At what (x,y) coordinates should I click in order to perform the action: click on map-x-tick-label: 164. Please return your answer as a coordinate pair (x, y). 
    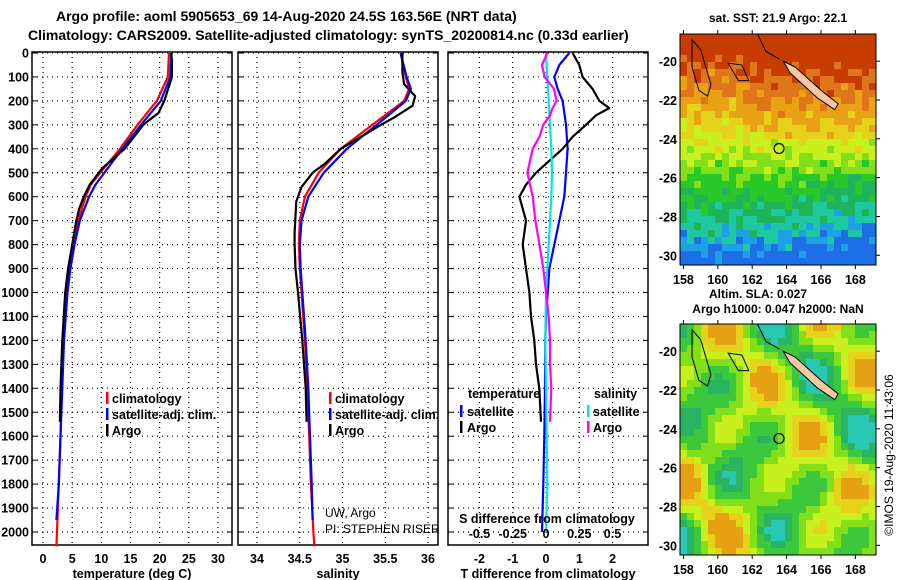
    Looking at the image, I should click on (786, 280).